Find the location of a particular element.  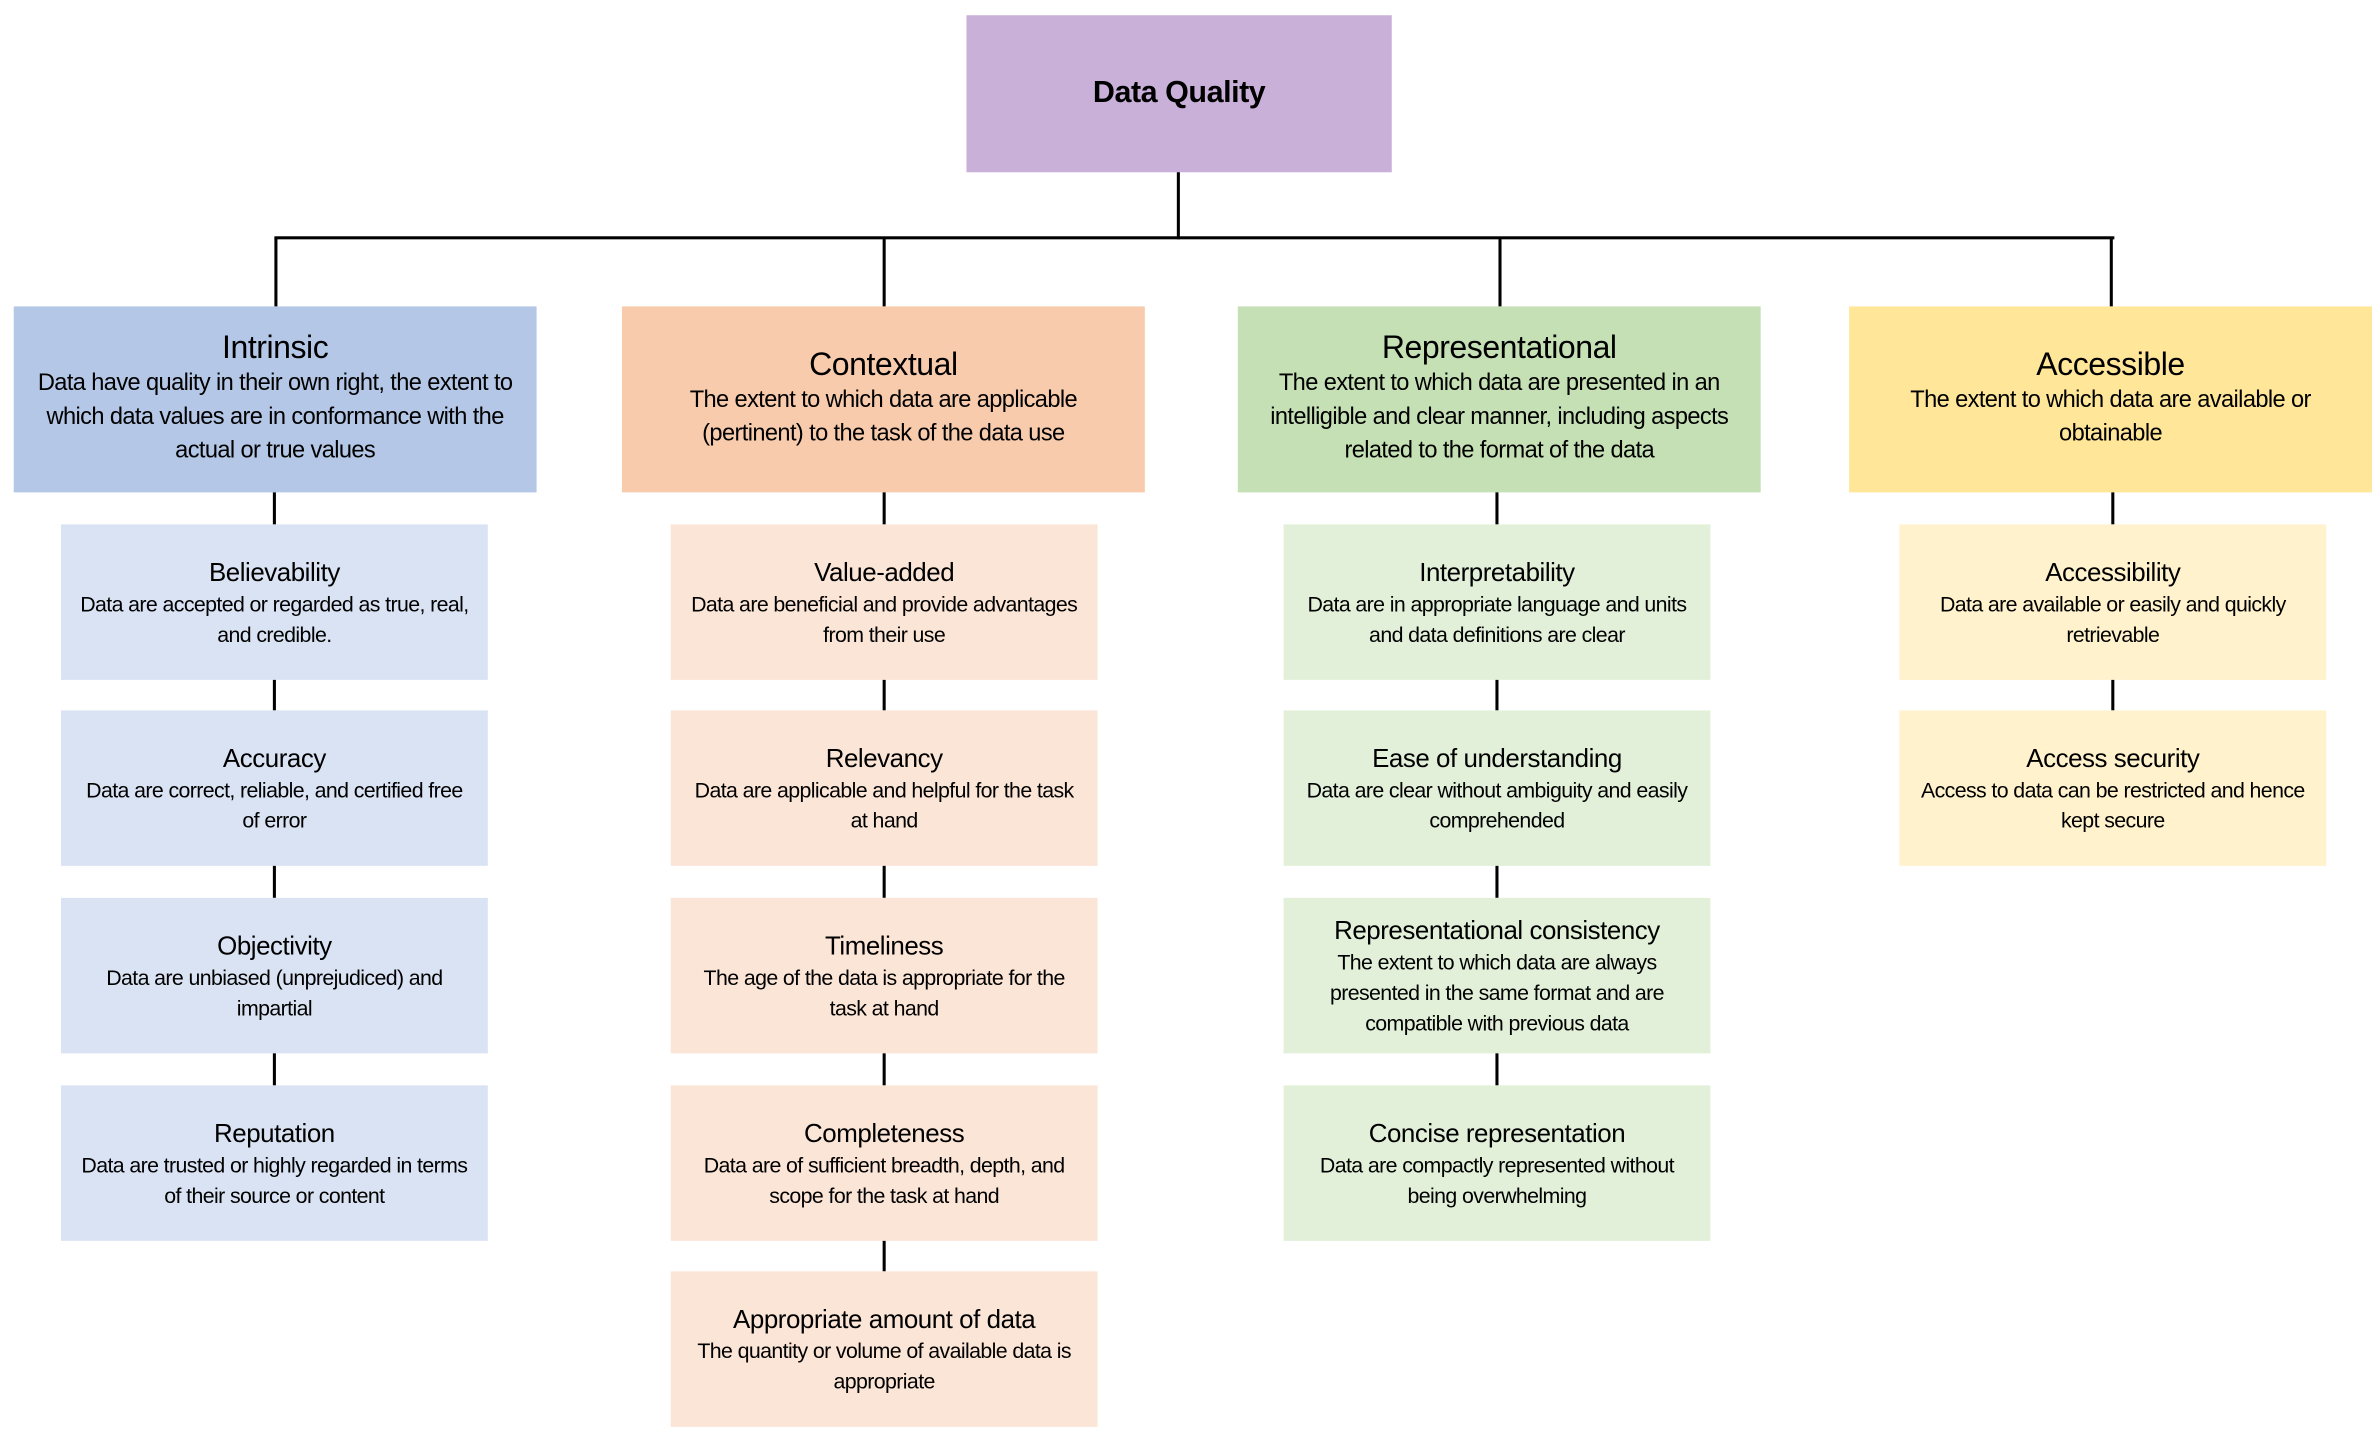

connector-intrinsic is located at coordinates (275, 272).